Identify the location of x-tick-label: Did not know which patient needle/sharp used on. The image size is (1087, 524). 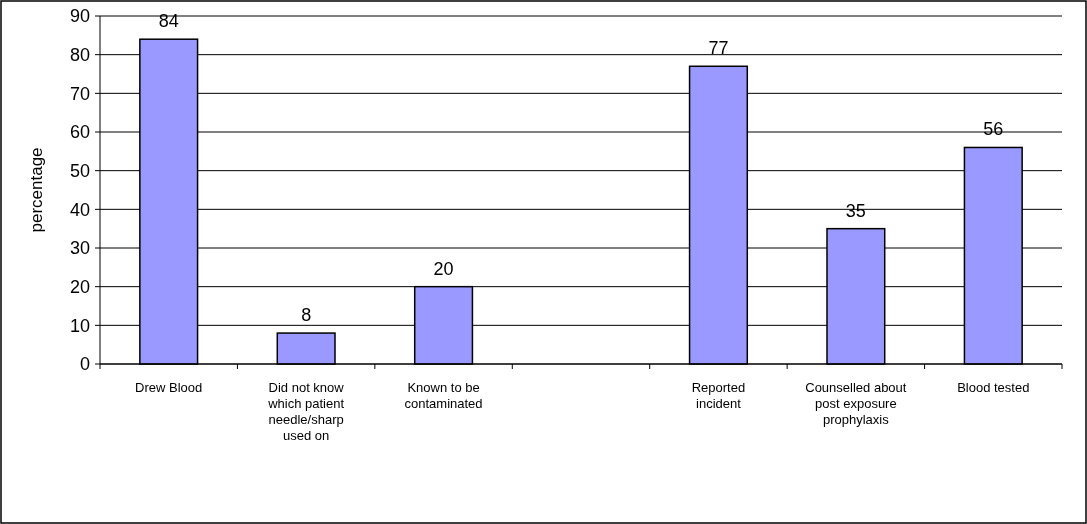
(306, 411).